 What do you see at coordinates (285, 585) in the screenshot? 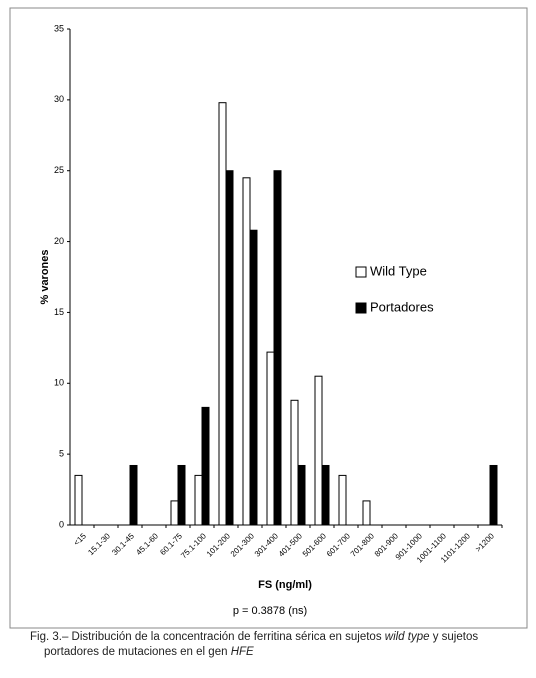
I see `x-axis-label: FS (ng/ml)` at bounding box center [285, 585].